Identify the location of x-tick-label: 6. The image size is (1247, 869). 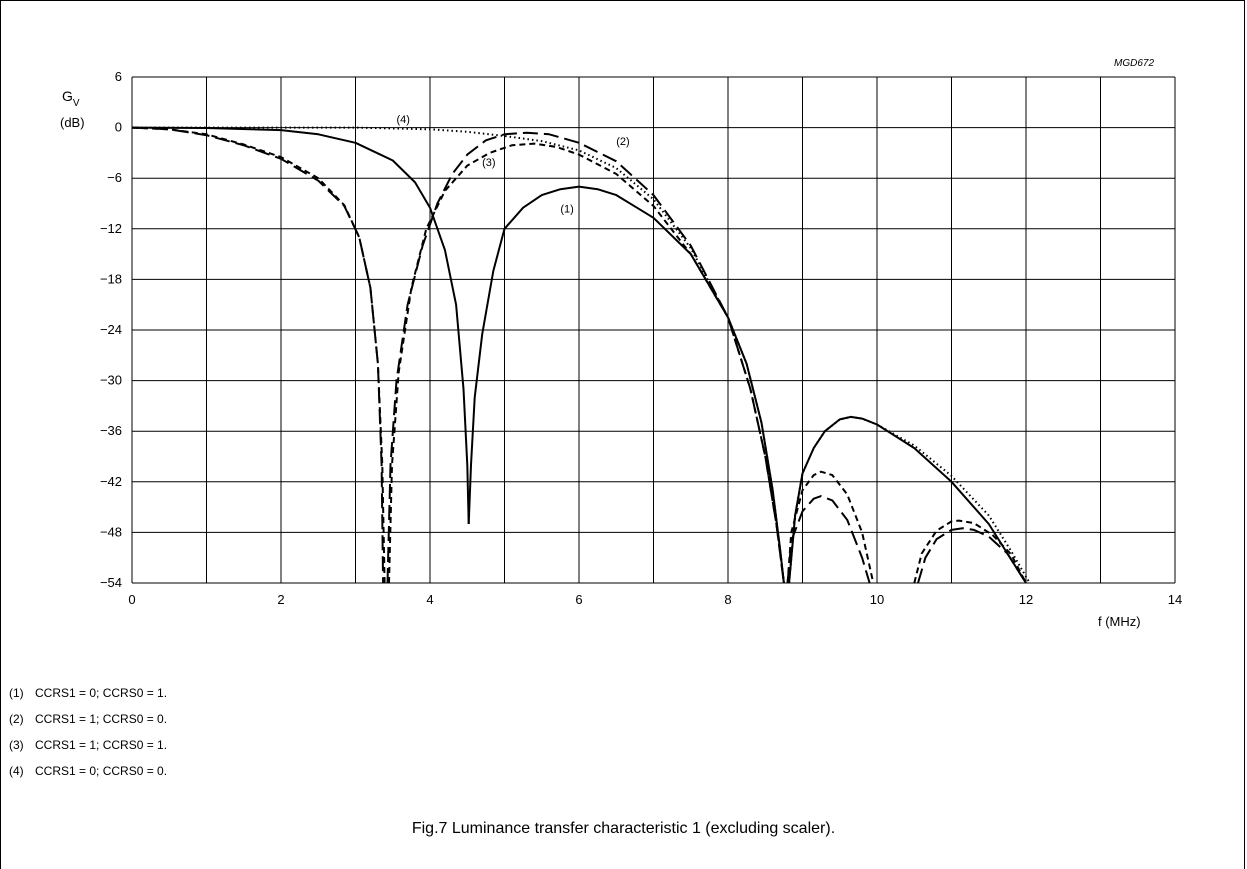
(578, 599).